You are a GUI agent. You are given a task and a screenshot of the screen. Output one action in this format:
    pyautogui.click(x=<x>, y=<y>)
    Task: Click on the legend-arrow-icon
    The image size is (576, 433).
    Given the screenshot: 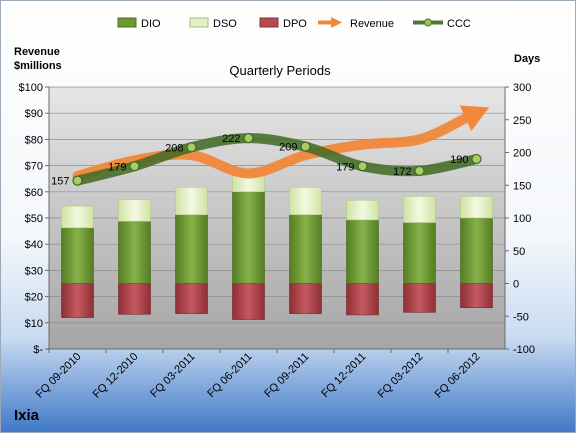 What is the action you would take?
    pyautogui.click(x=336, y=22)
    